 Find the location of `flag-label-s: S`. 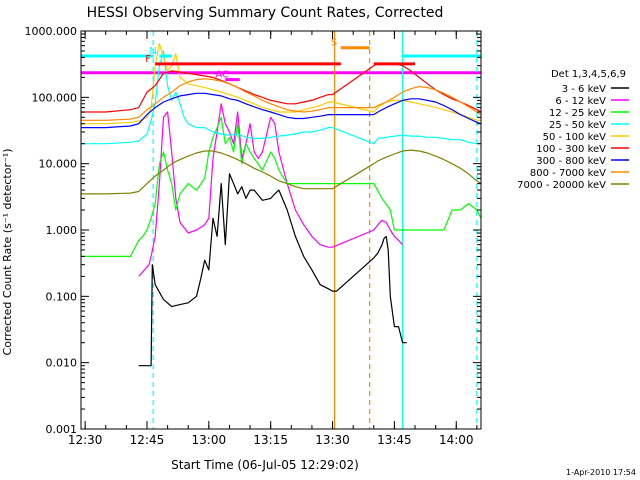

flag-label-s: S is located at coordinates (334, 43).